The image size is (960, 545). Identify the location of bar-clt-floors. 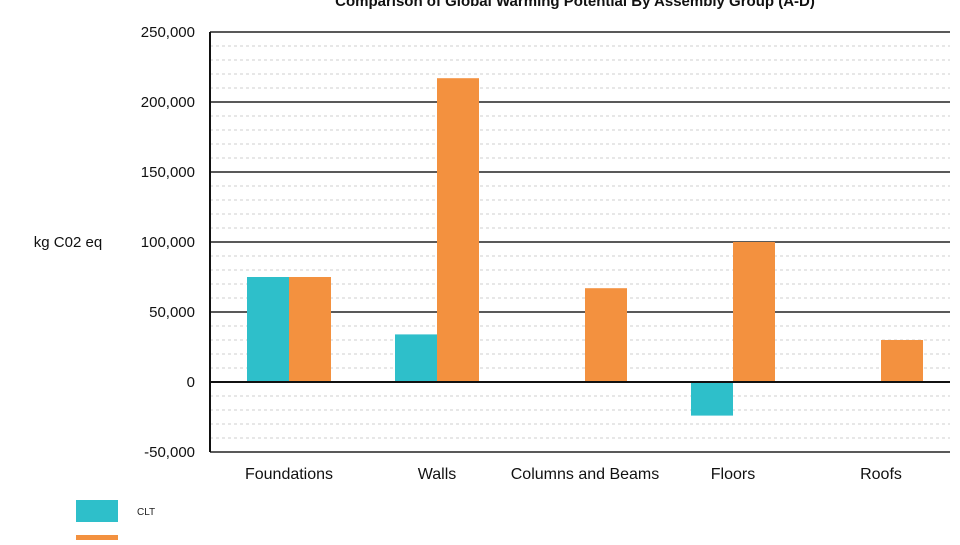
(712, 399).